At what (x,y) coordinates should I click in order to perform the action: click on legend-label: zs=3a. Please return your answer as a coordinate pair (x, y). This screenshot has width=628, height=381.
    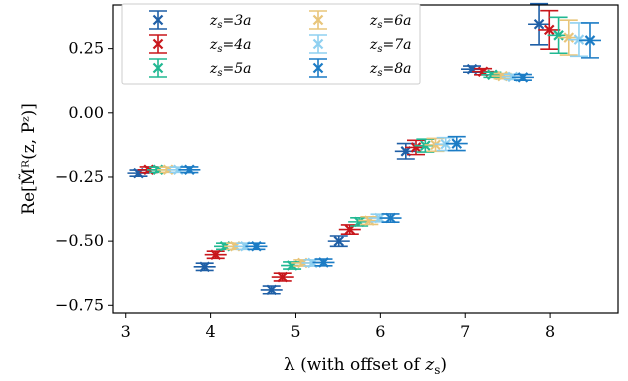
    Looking at the image, I should click on (230, 22).